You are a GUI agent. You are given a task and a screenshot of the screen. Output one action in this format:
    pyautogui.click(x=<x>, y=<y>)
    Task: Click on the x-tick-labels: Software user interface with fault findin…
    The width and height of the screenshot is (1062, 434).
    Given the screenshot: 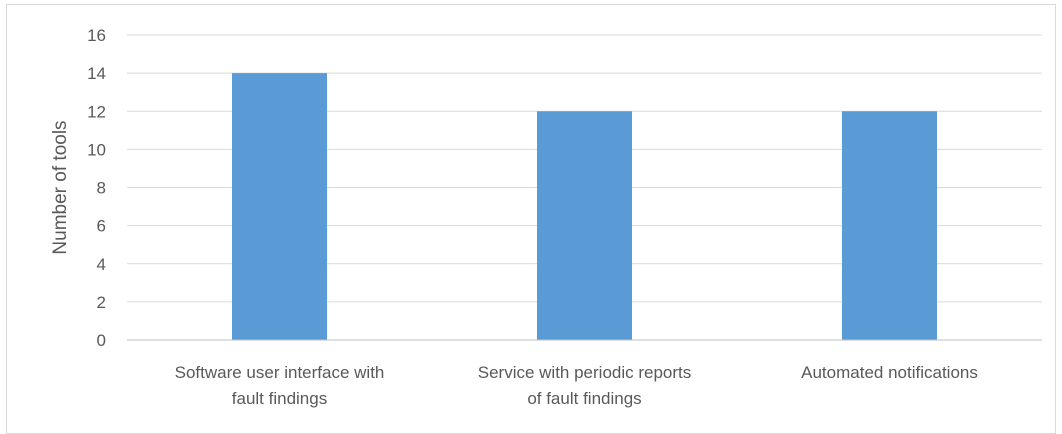 What is the action you would take?
    pyautogui.click(x=576, y=385)
    